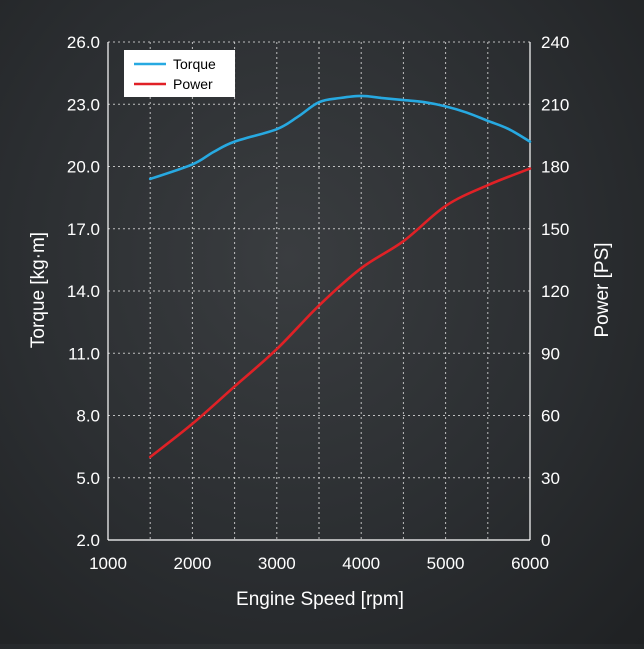 The image size is (644, 649). I want to click on y-axis-left-label: Torque [kg·m], so click(38, 290).